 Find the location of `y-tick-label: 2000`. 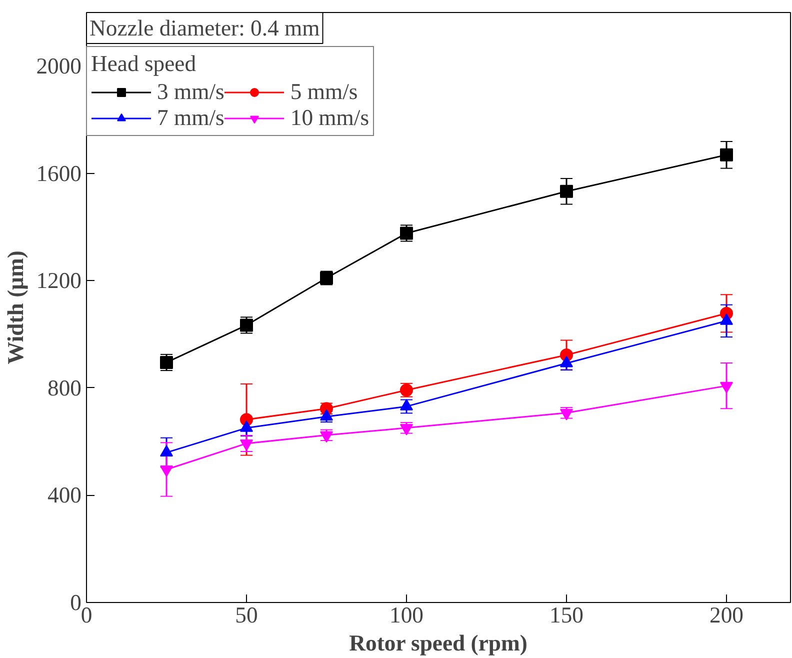

y-tick-label: 2000 is located at coordinates (59, 66).